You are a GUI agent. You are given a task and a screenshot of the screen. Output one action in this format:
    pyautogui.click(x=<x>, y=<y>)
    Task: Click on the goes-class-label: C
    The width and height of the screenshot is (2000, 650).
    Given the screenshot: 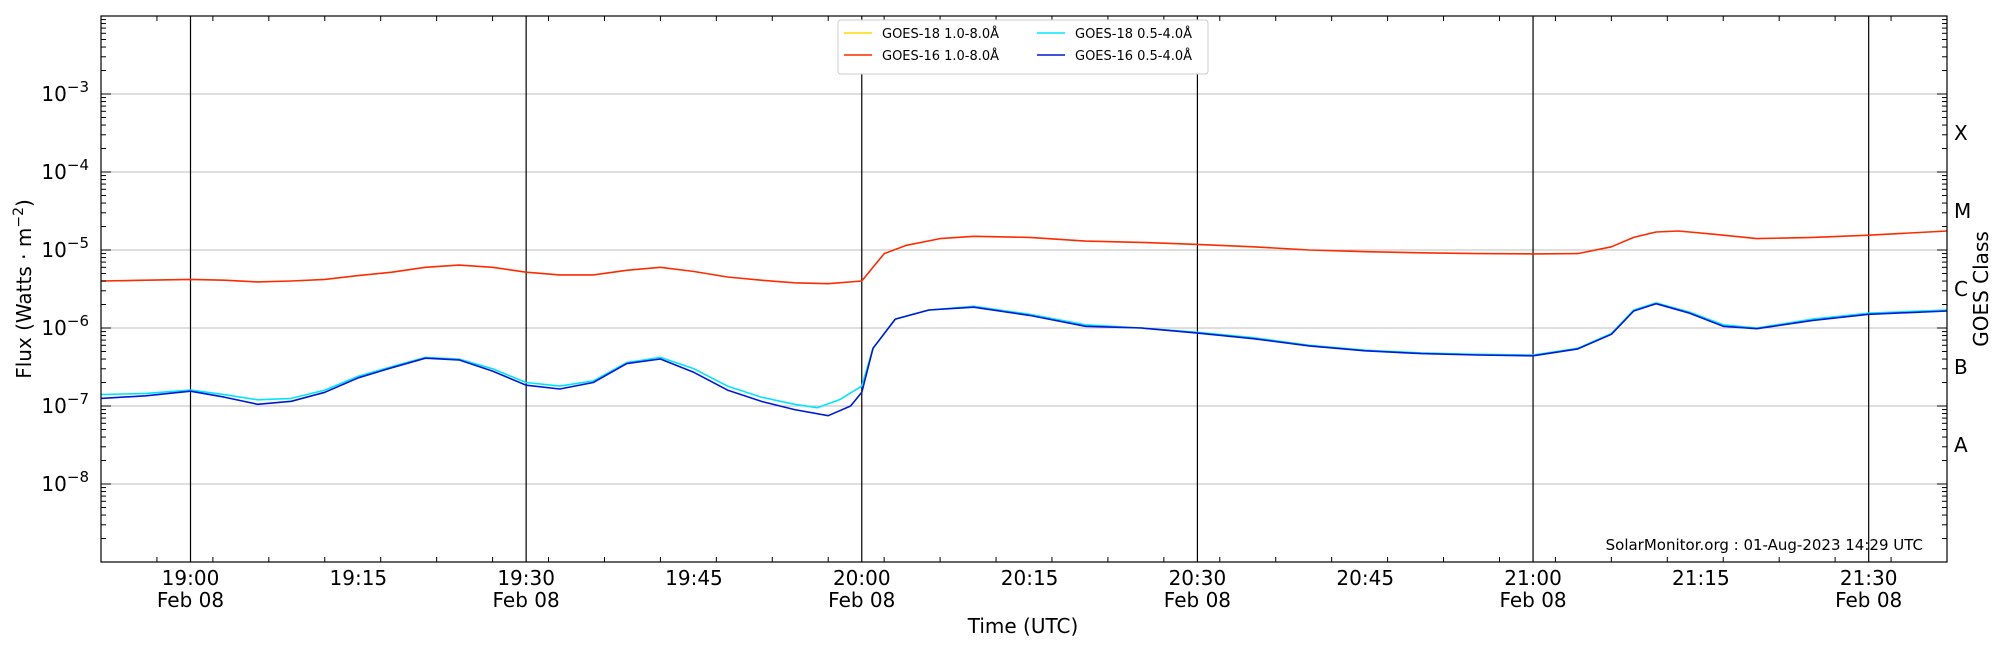 What is the action you would take?
    pyautogui.click(x=1961, y=289)
    